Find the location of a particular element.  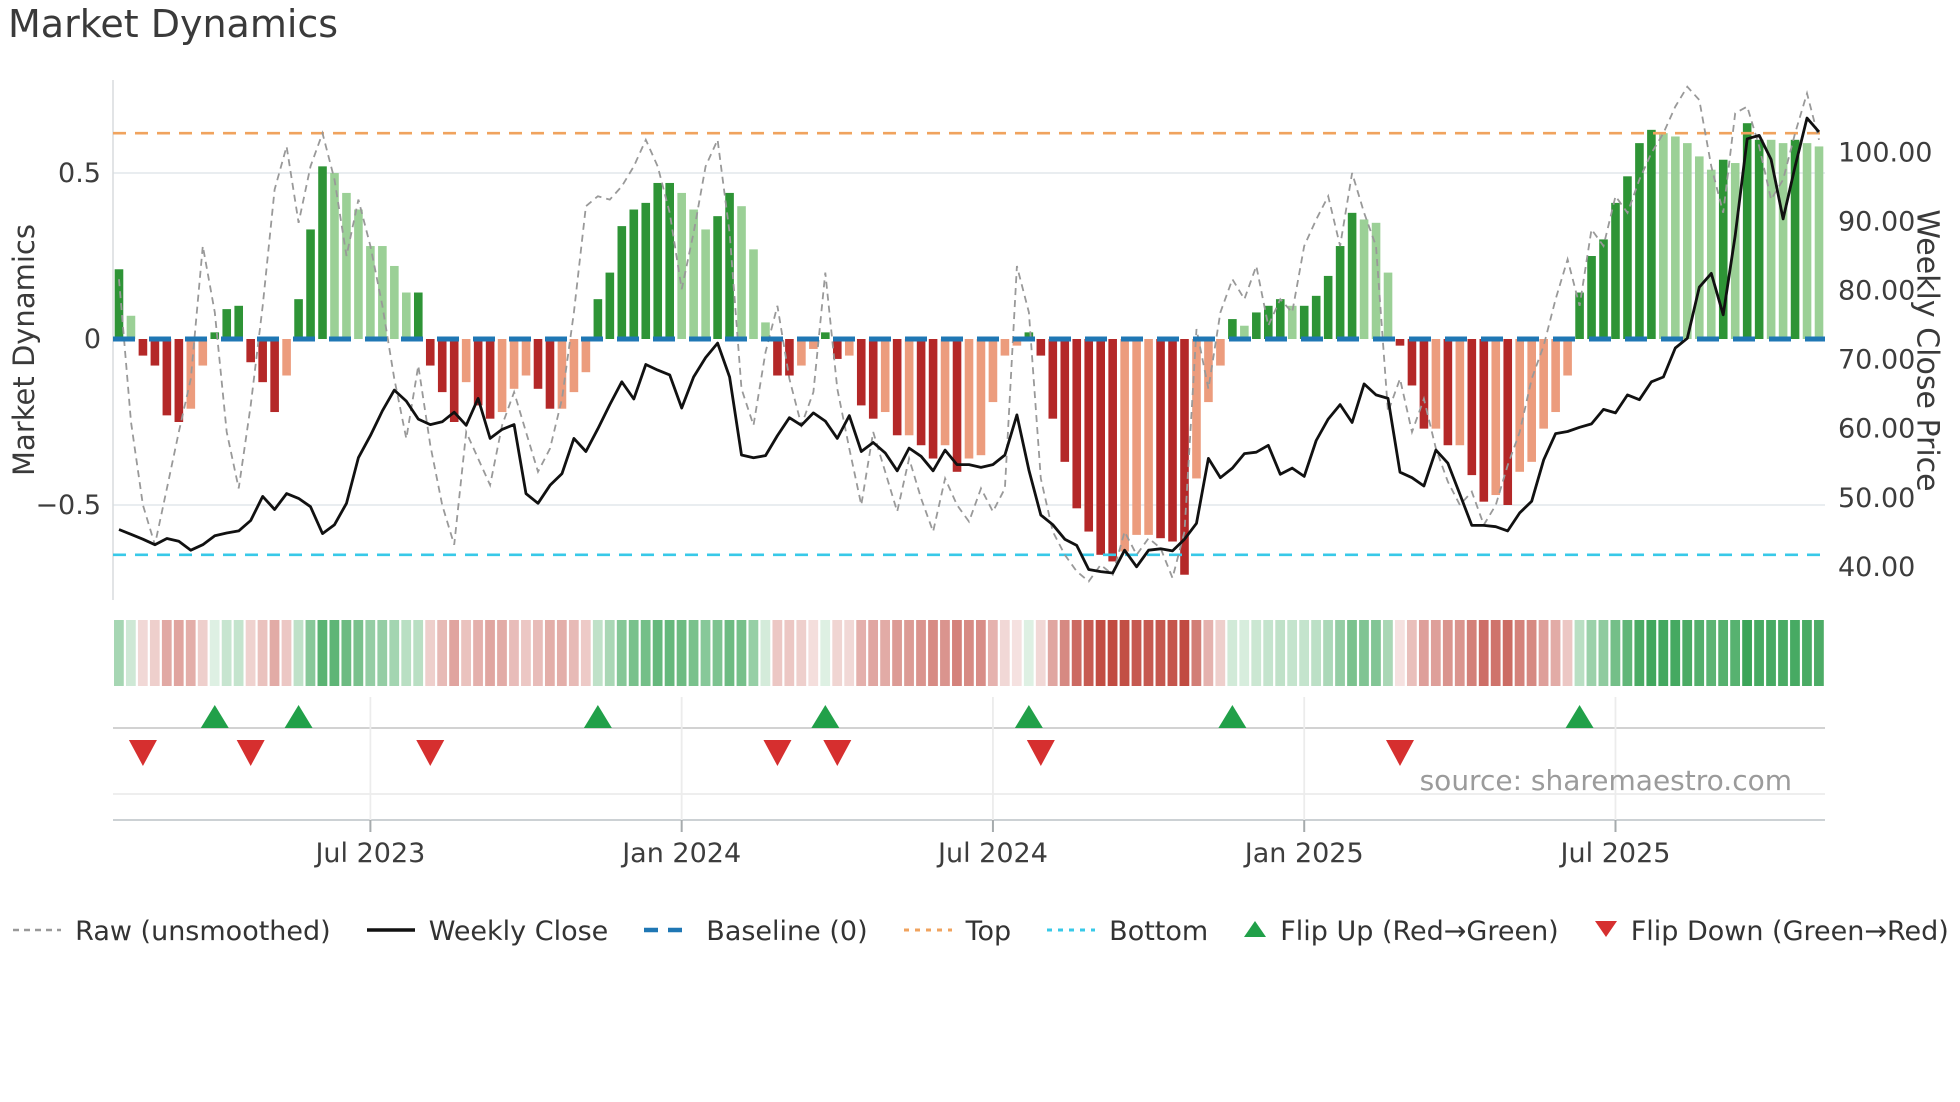

x-tick-label: Jan 2025 is located at coordinates (1303, 853).